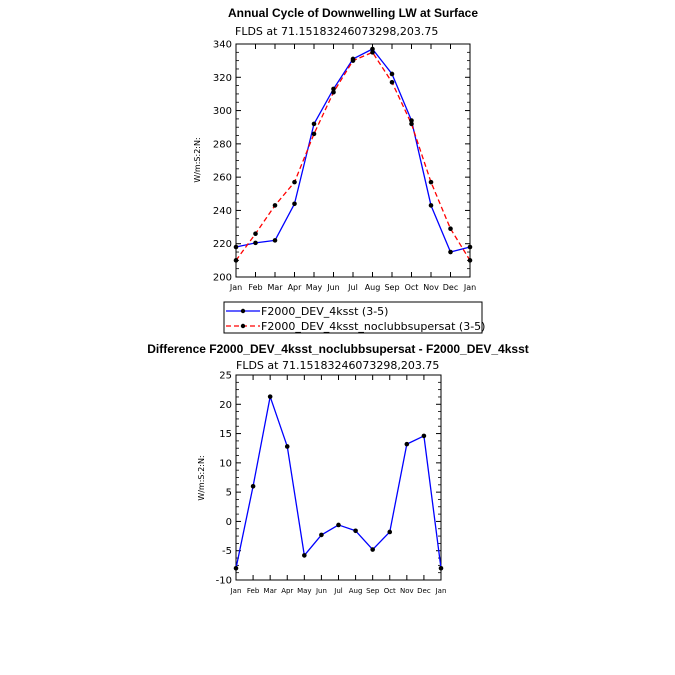 This screenshot has height=675, width=675. I want to click on legend-swatch-red-marker, so click(243, 326).